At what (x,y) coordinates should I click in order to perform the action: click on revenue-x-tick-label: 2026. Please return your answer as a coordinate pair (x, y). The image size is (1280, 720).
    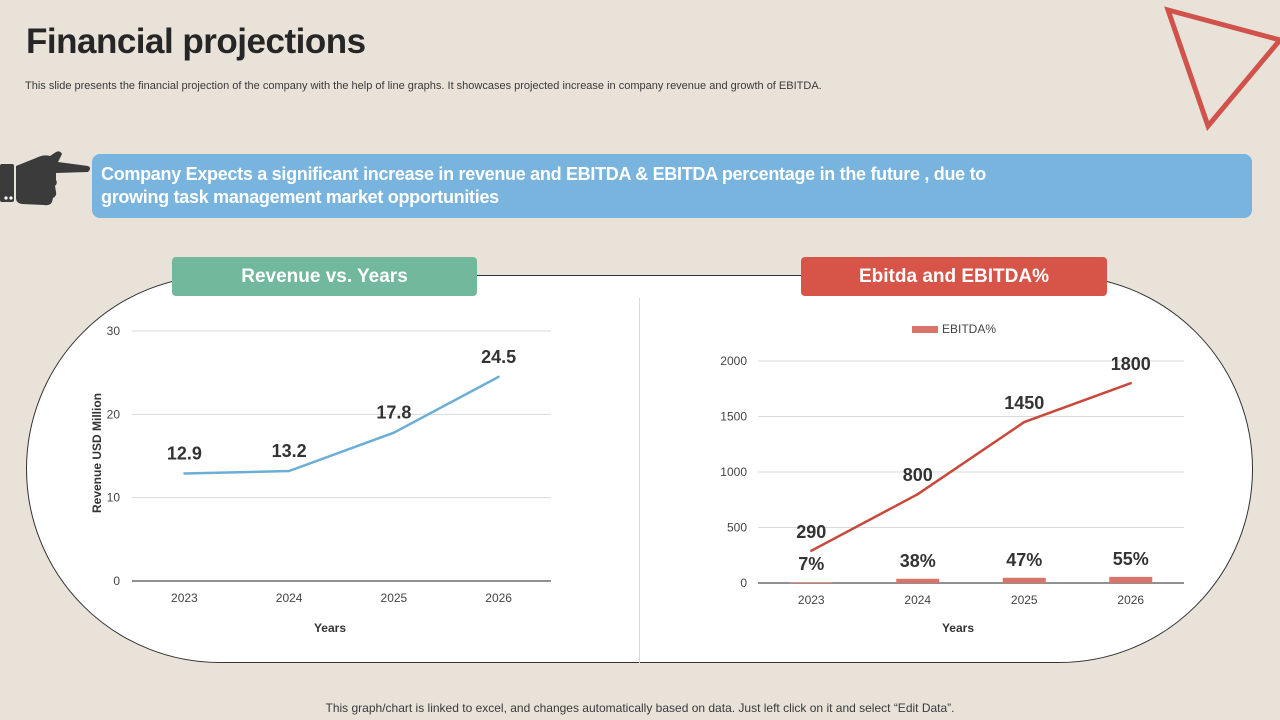
    Looking at the image, I should click on (498, 598).